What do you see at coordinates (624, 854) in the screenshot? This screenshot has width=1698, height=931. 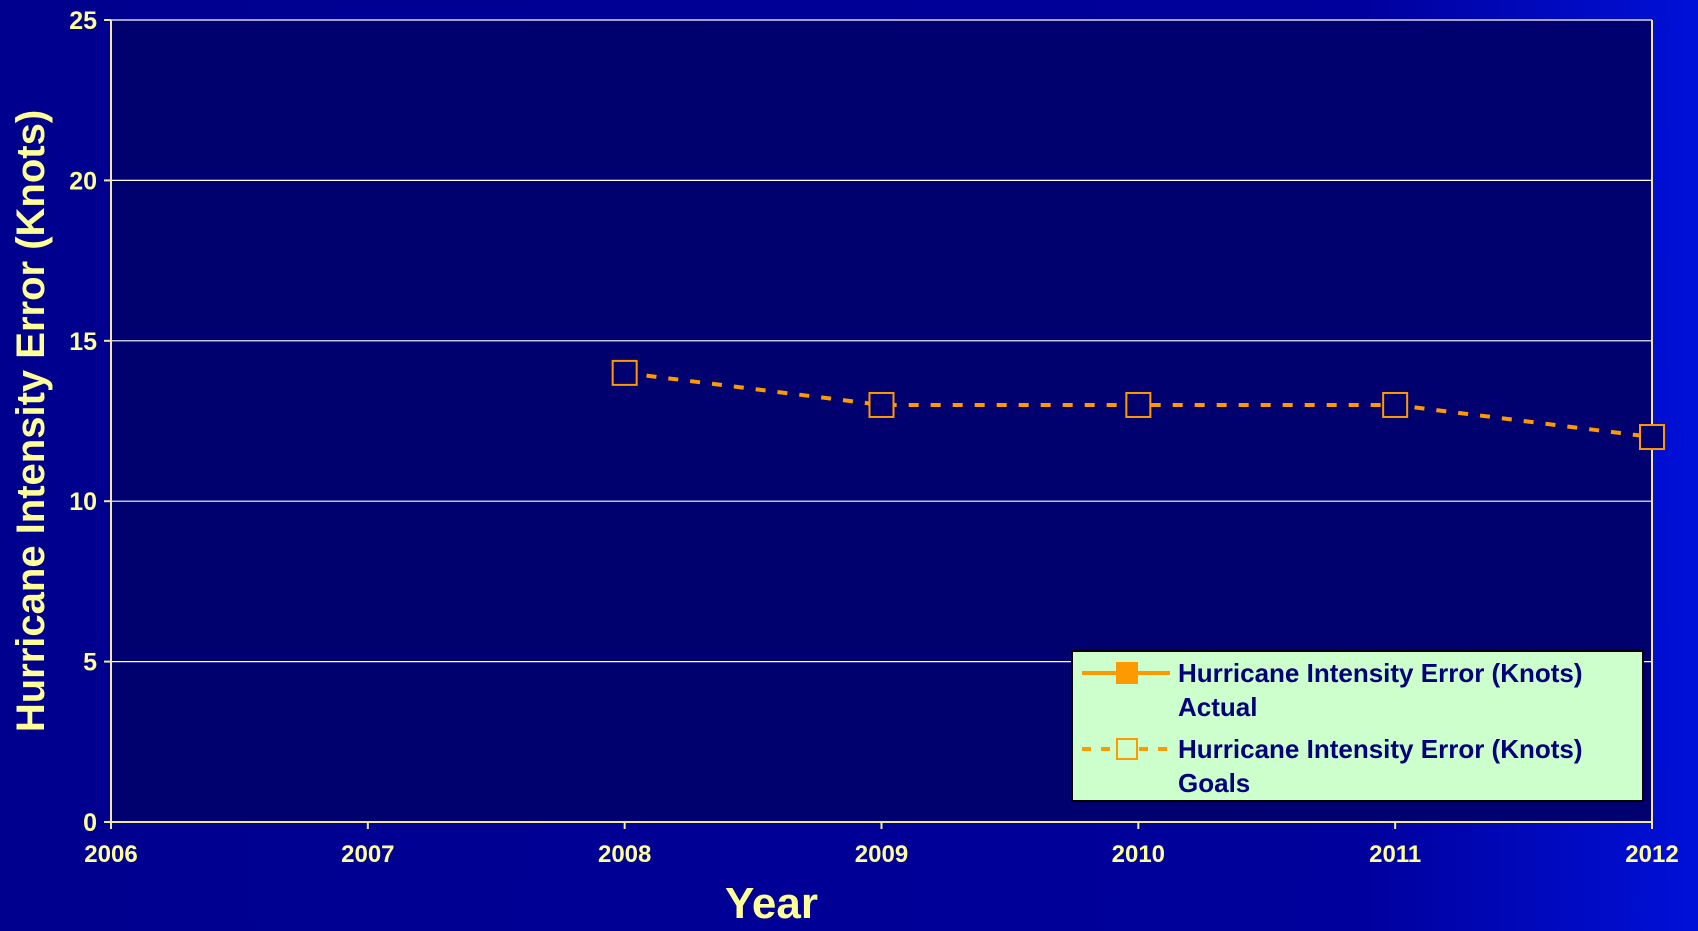 I see `x-tick-label-2008: 2008` at bounding box center [624, 854].